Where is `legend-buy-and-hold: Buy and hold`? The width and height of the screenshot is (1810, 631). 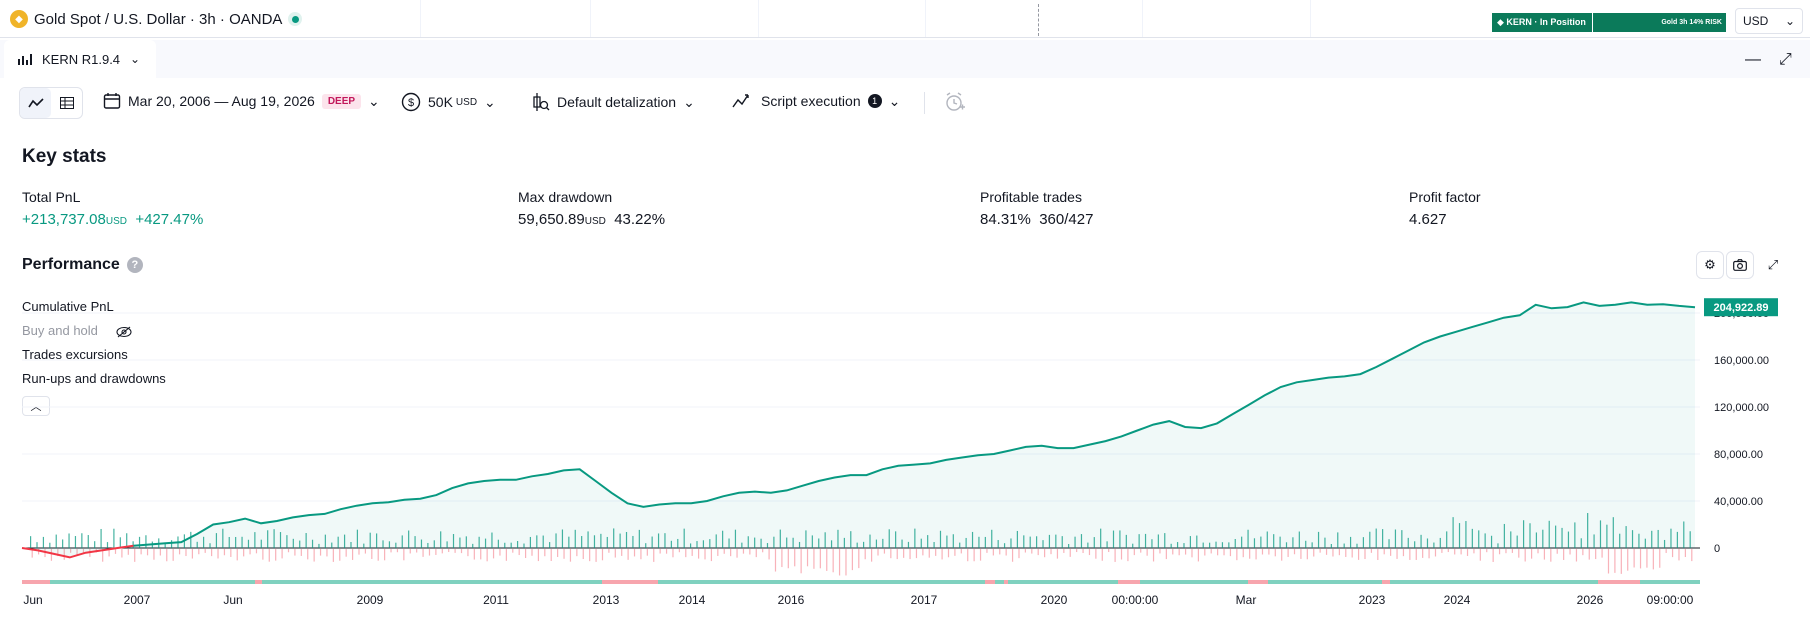
legend-buy-and-hold: Buy and hold is located at coordinates (77, 330).